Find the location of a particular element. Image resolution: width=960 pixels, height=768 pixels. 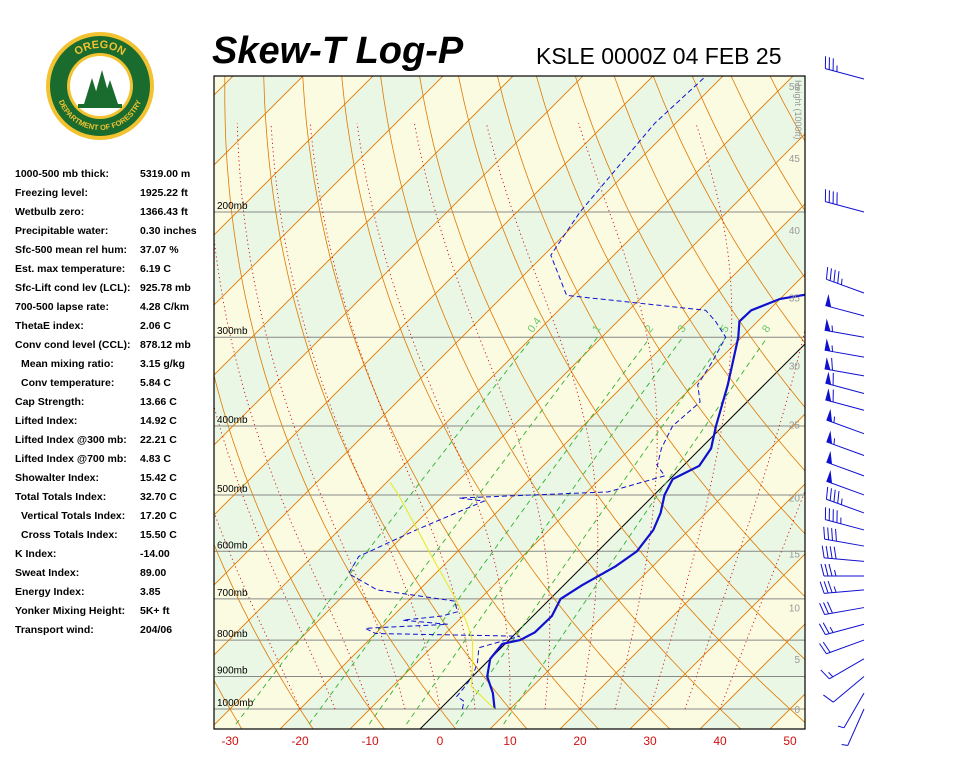

index-value: 13.66 C is located at coordinates (158, 402).